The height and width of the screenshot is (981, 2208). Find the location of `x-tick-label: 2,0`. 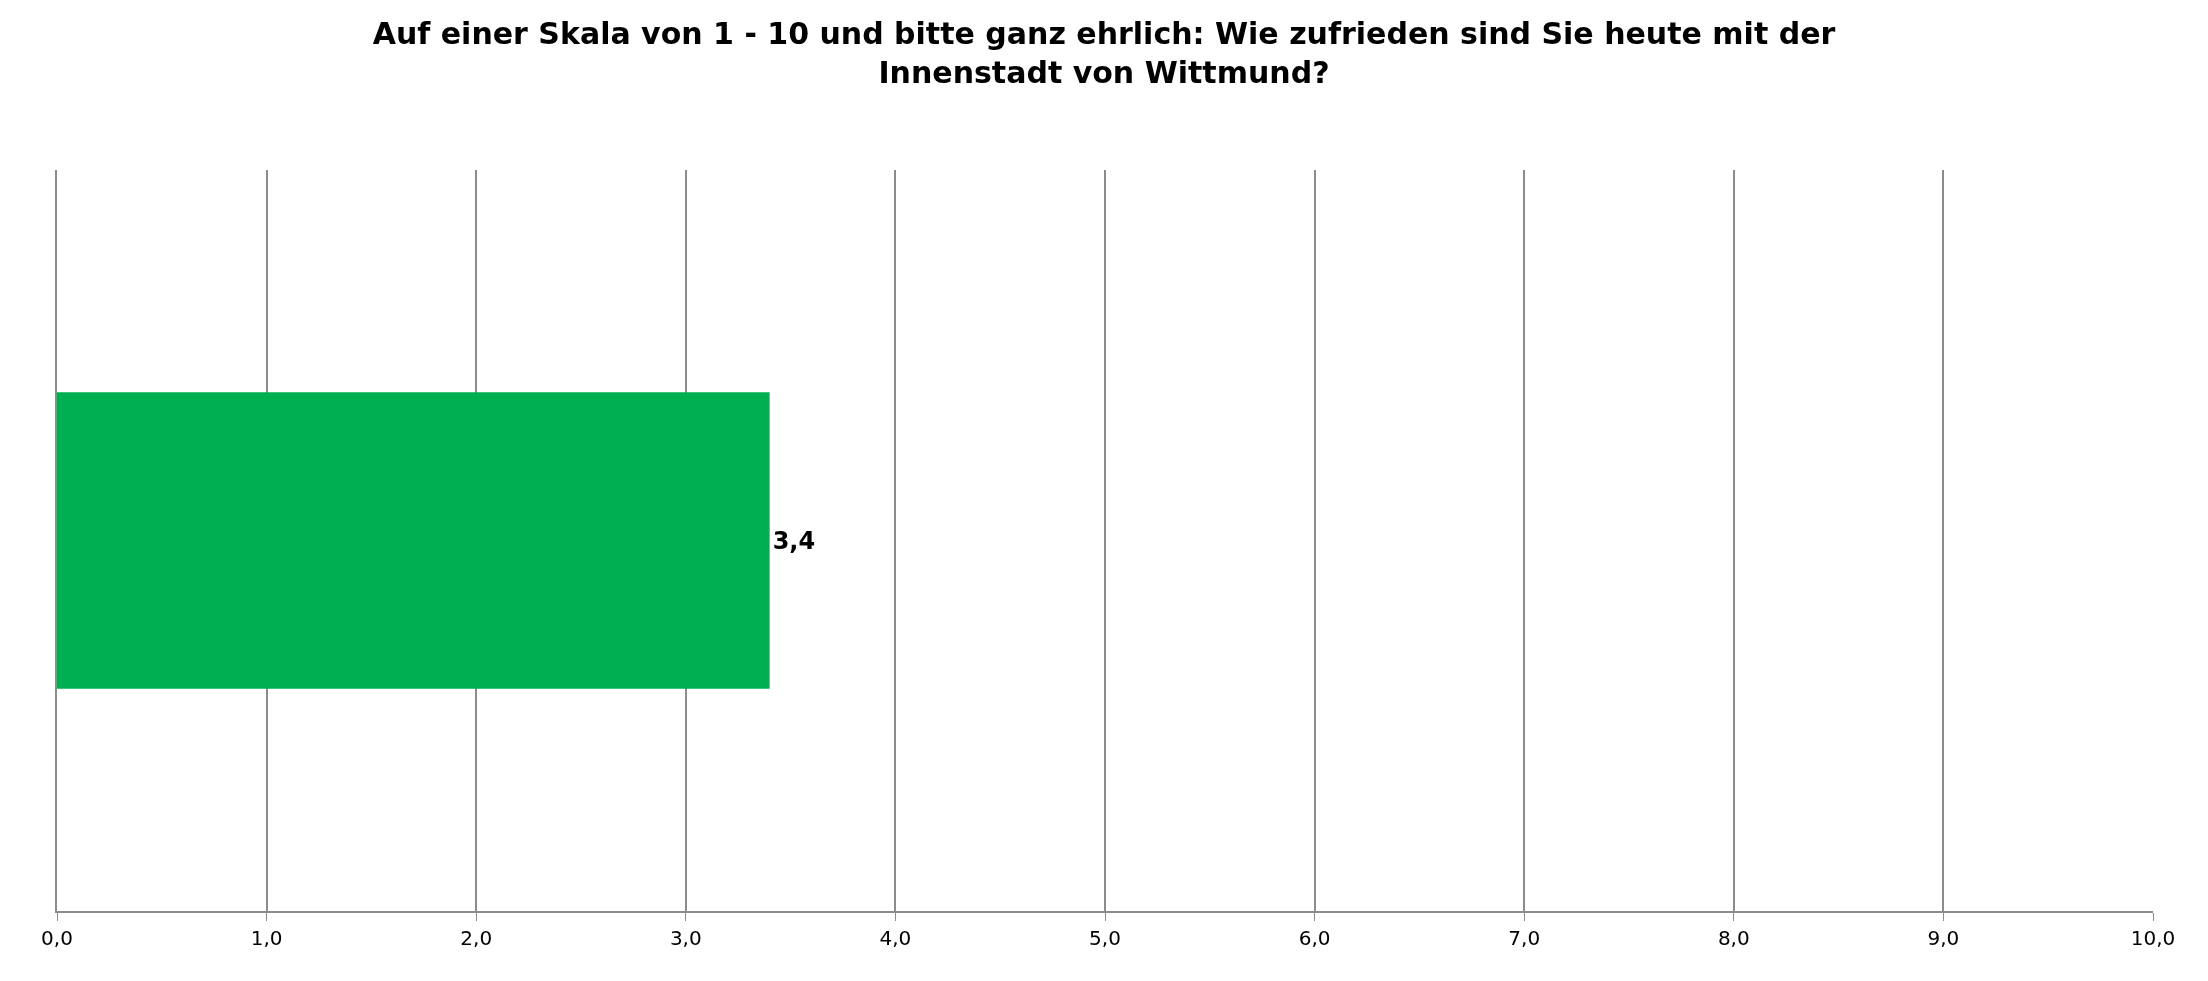

x-tick-label: 2,0 is located at coordinates (476, 937).